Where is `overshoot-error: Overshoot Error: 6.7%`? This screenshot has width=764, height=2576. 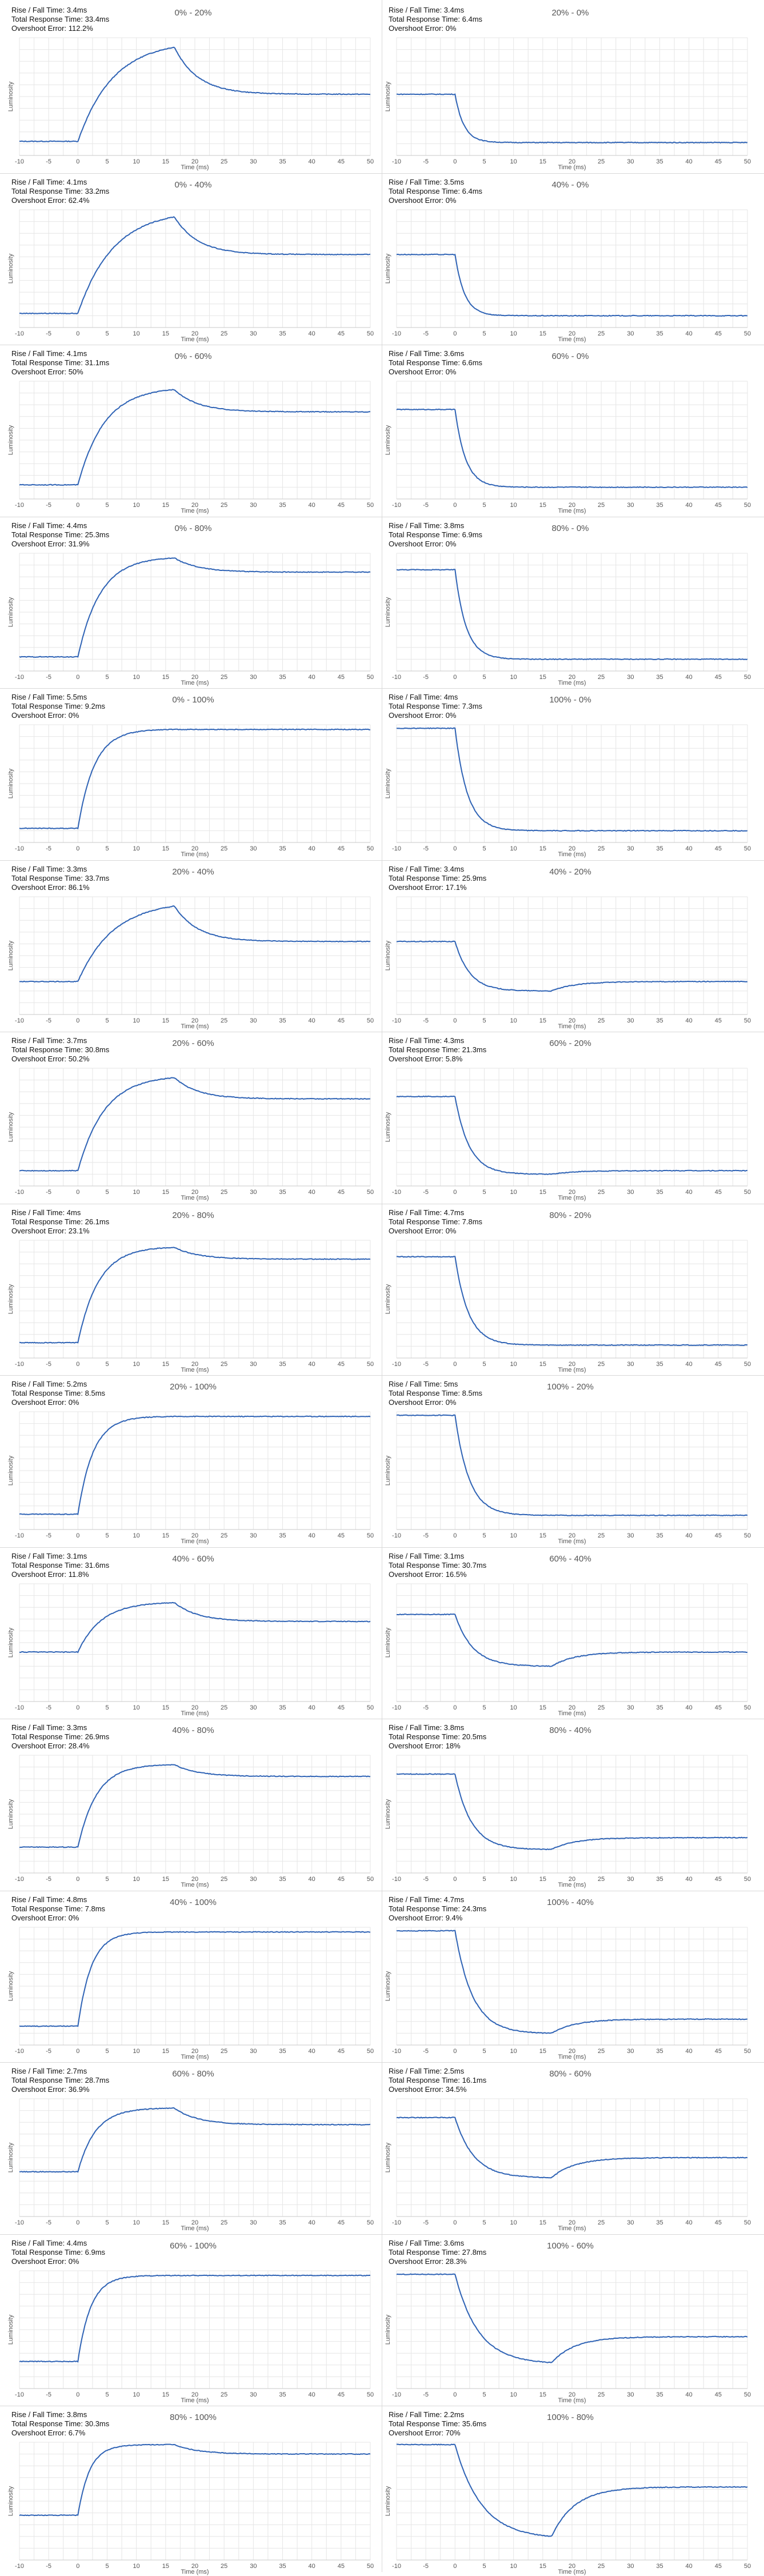 overshoot-error: Overshoot Error: 6.7% is located at coordinates (48, 2433).